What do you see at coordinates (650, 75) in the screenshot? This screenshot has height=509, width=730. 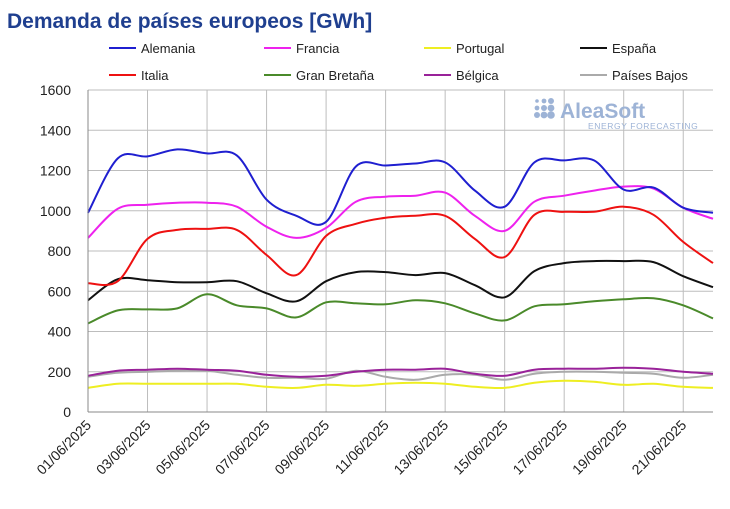 I see `legend-label-paises-bajos: Países Bajos` at bounding box center [650, 75].